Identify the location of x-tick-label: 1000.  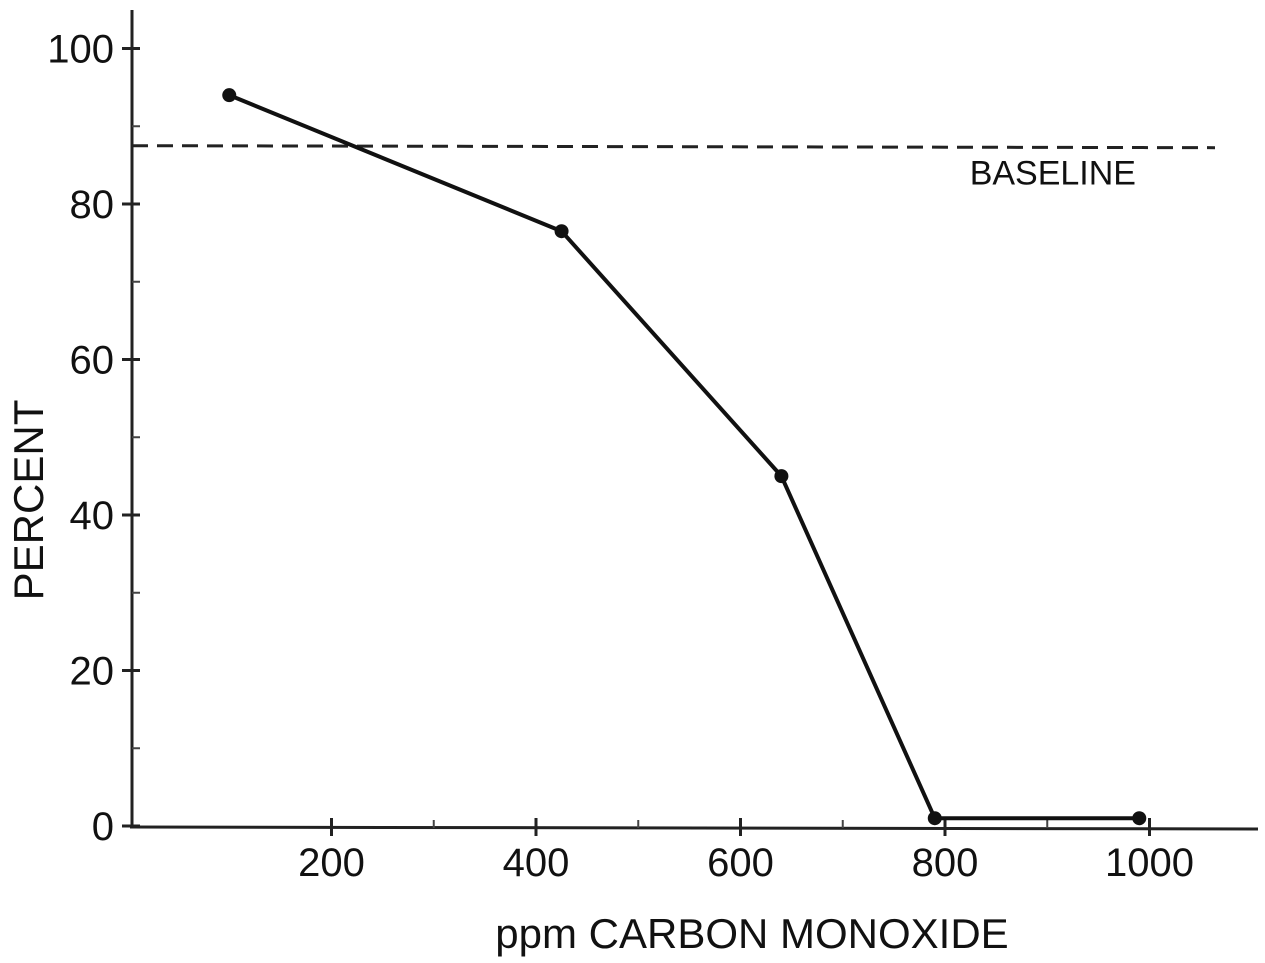
(1149, 863).